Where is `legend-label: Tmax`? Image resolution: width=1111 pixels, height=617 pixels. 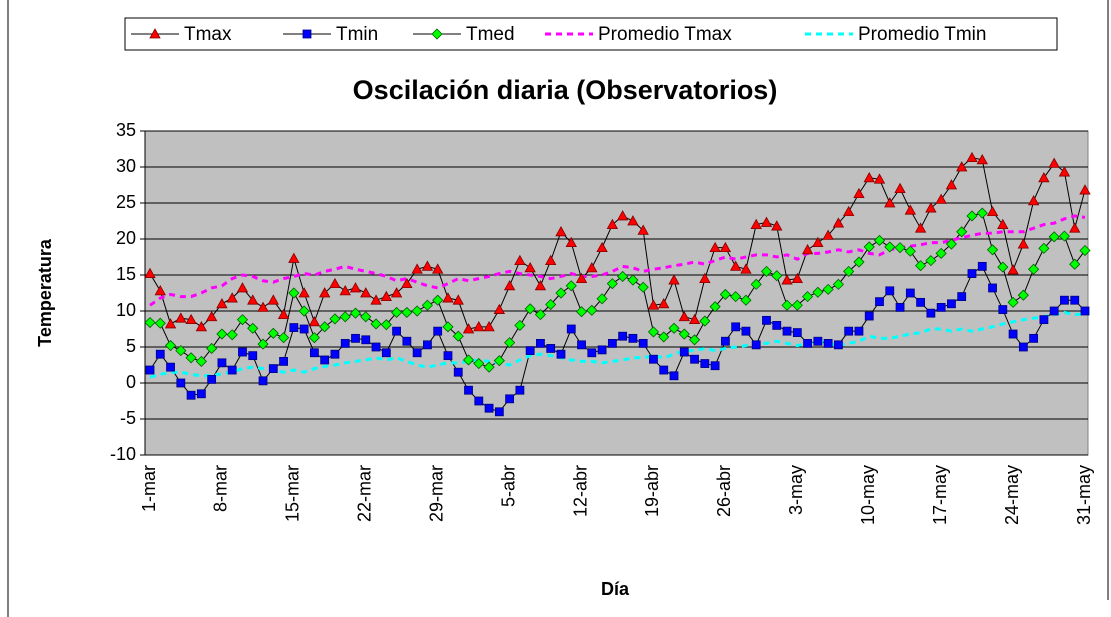
legend-label: Tmax is located at coordinates (208, 34).